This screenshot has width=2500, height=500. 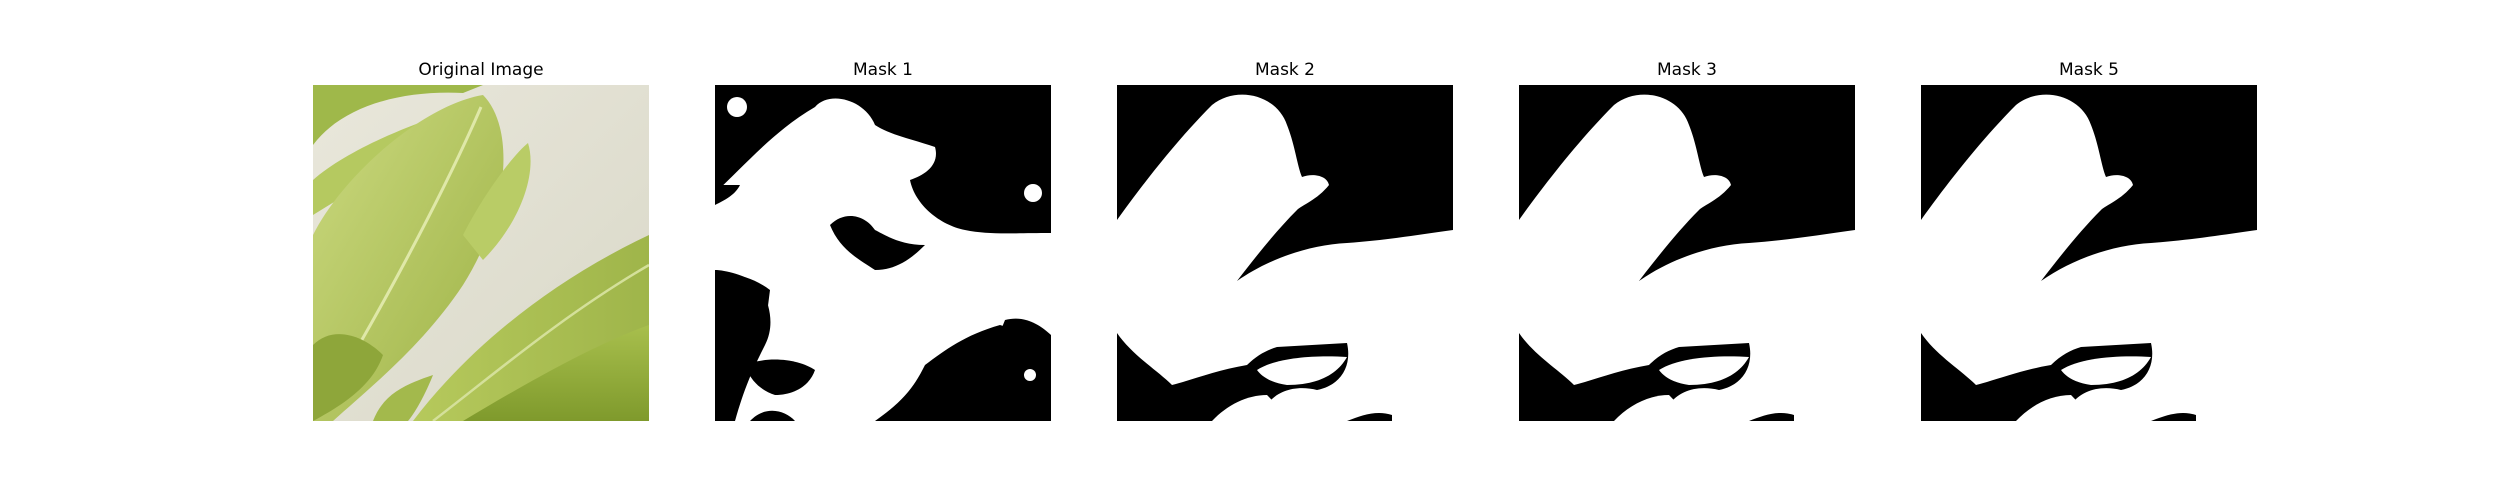 I want to click on panel-title-mask-1: Mask 1, so click(x=882, y=70).